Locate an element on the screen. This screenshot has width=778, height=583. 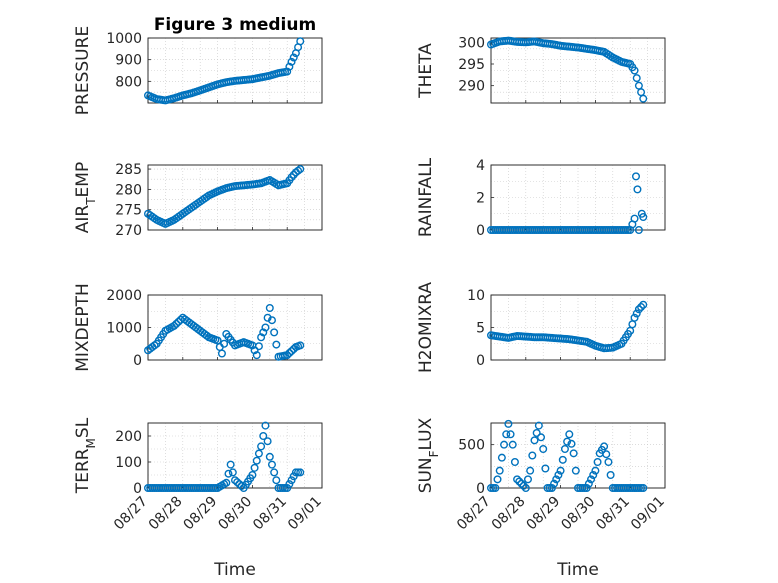
x-tick-label: 08/30 is located at coordinates (578, 514).